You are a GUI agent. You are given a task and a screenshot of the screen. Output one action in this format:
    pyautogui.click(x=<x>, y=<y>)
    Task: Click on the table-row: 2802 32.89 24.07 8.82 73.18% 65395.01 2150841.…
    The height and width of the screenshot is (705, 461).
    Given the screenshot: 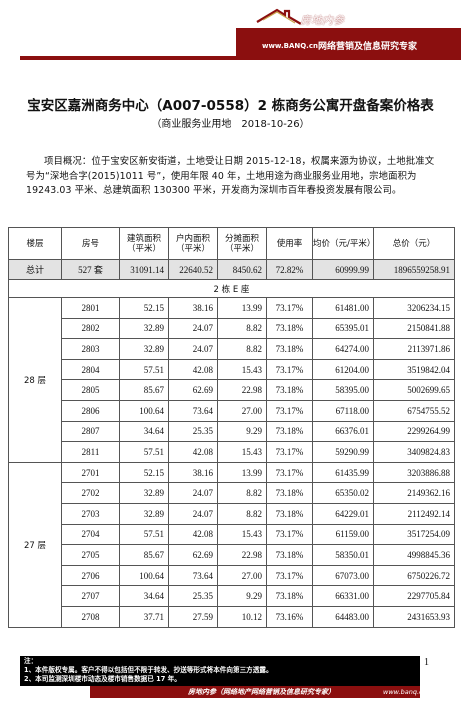 What is the action you would take?
    pyautogui.click(x=232, y=328)
    